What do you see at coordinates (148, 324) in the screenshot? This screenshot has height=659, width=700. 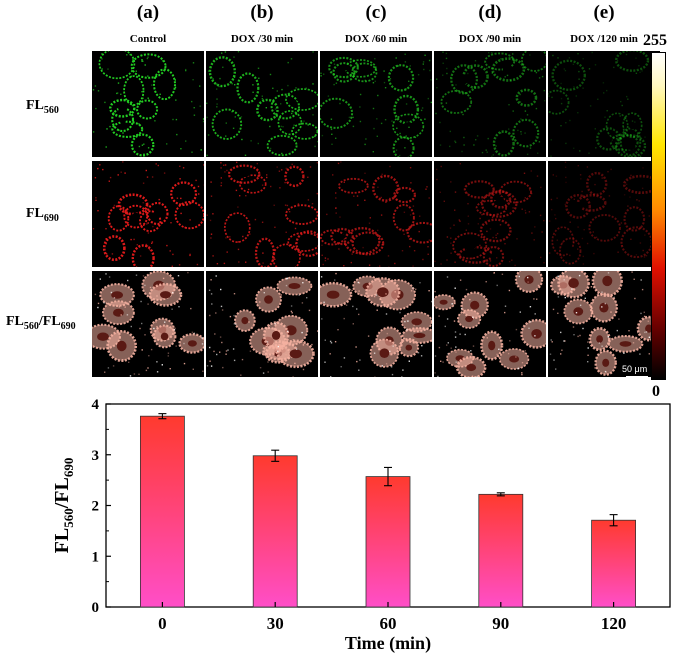 I see `image-tile-r3-c1` at bounding box center [148, 324].